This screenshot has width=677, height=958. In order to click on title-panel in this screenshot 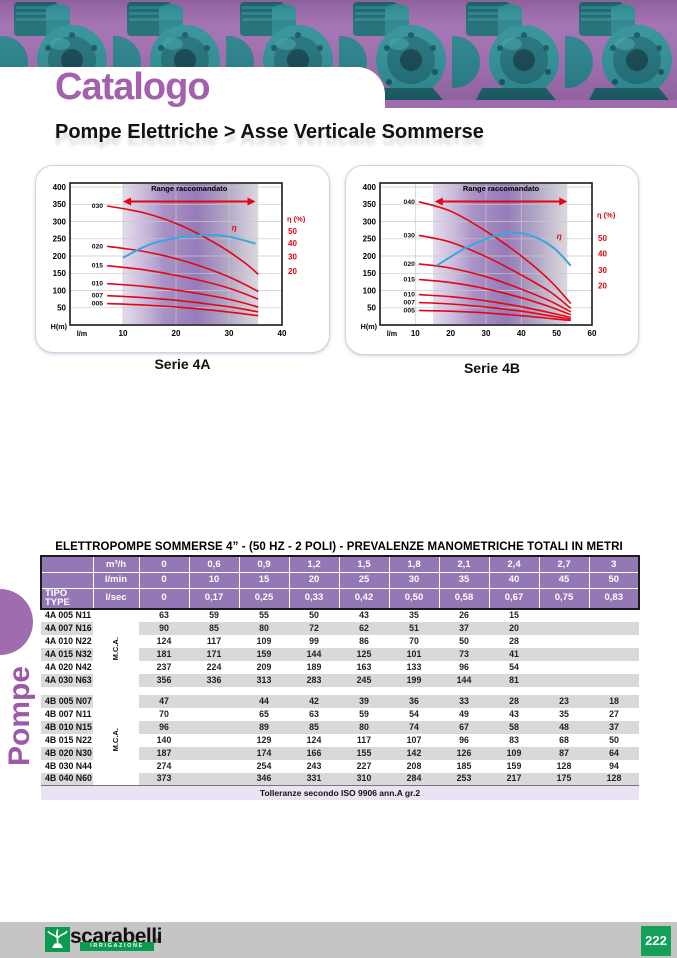, I will do `click(192, 87)`.